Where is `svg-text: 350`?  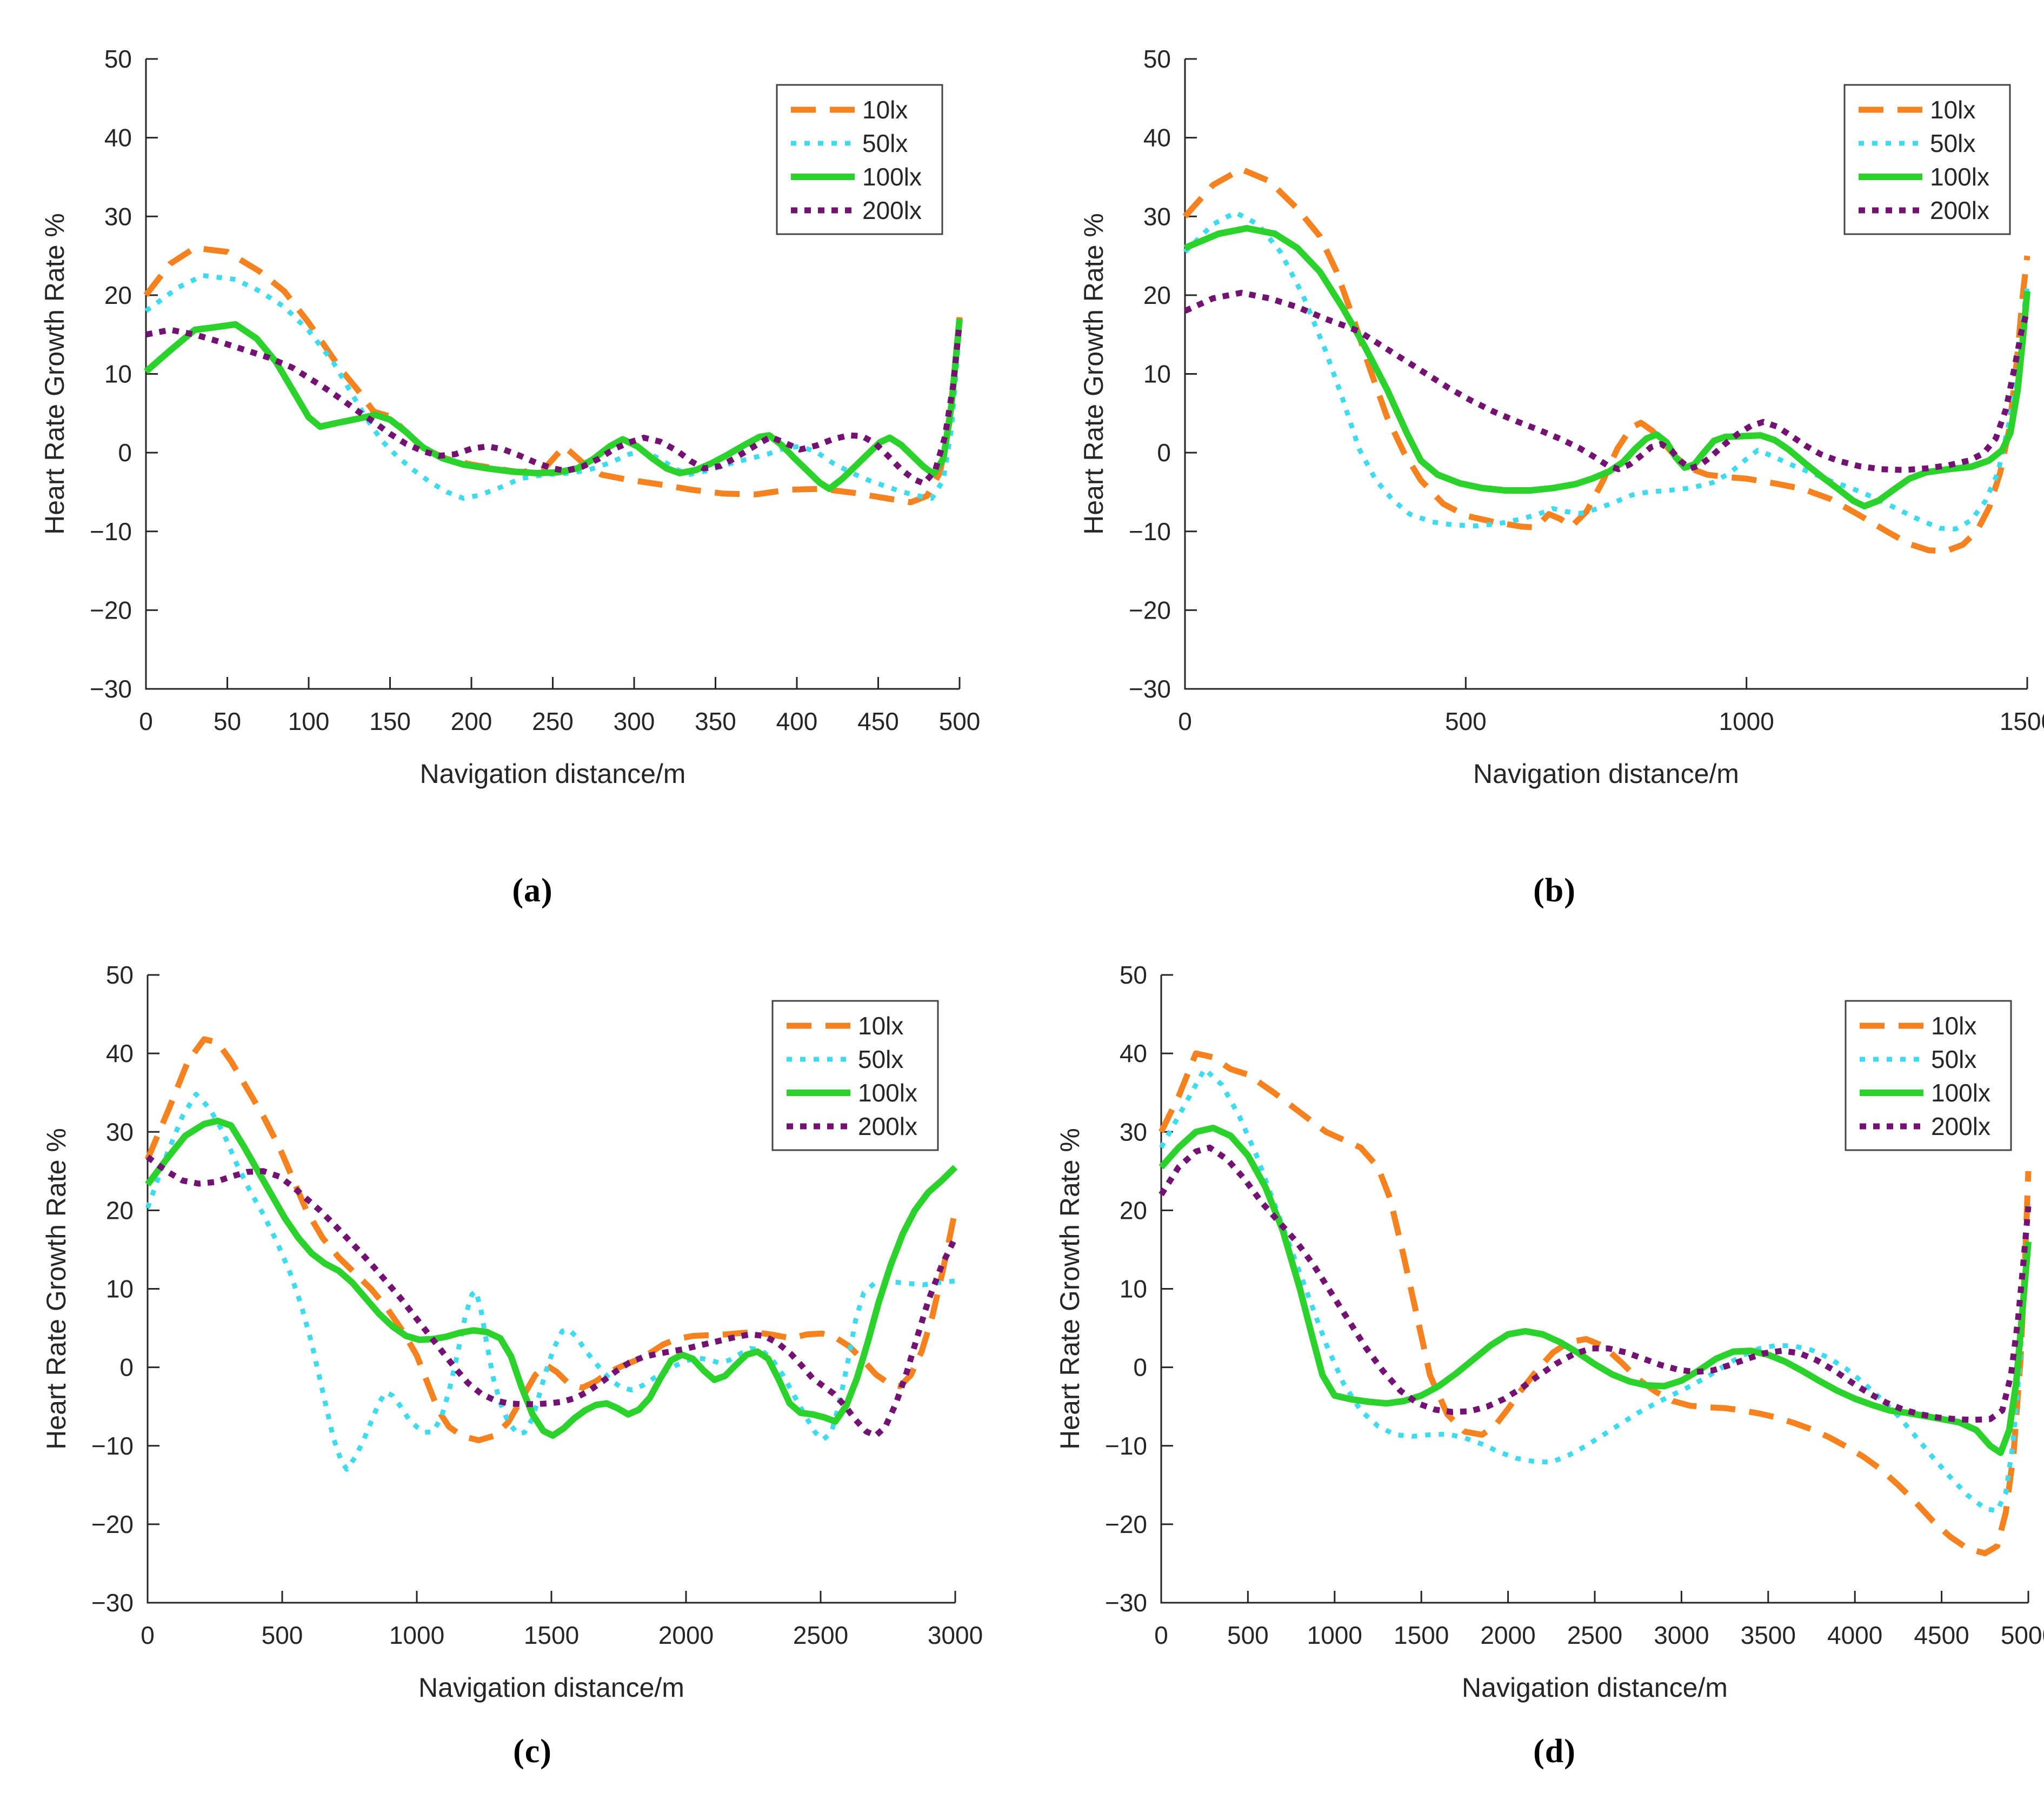
svg-text: 350 is located at coordinates (715, 721).